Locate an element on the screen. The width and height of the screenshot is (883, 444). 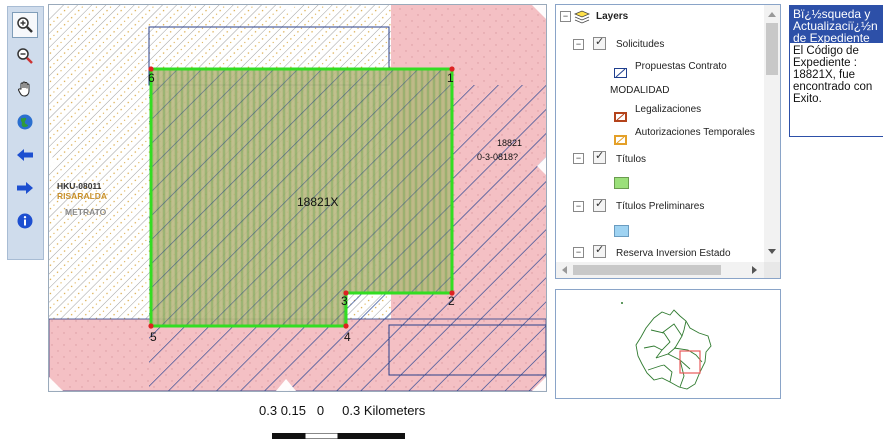
pan-northeast-icon is located at coordinates (539, 12).